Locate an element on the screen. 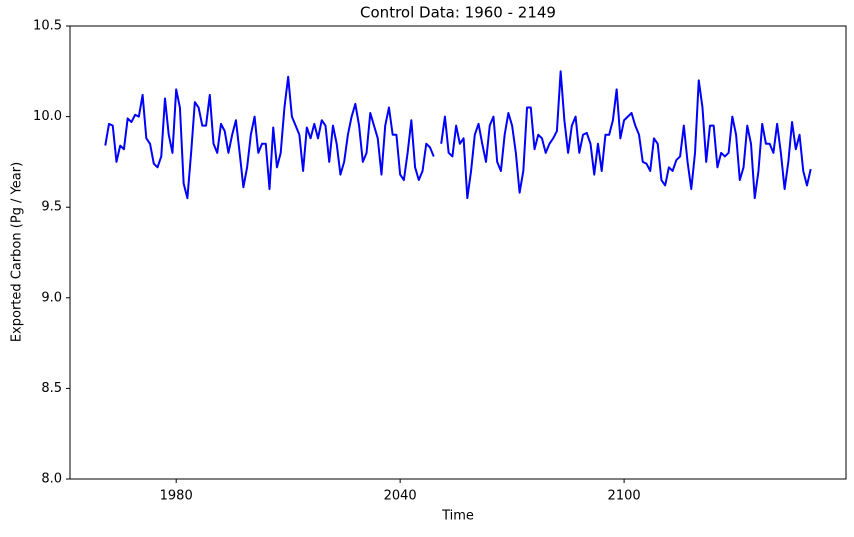 Image resolution: width=854 pixels, height=537 pixels. y-tick-label: 8.5 is located at coordinates (51, 388).